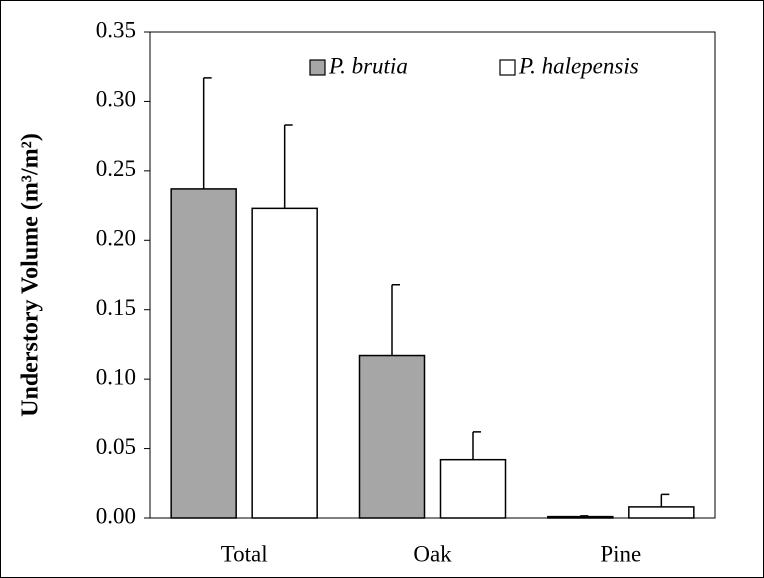 This screenshot has height=578, width=764. Describe the element at coordinates (116, 307) in the screenshot. I see `y-tick-label: 0.15` at that location.